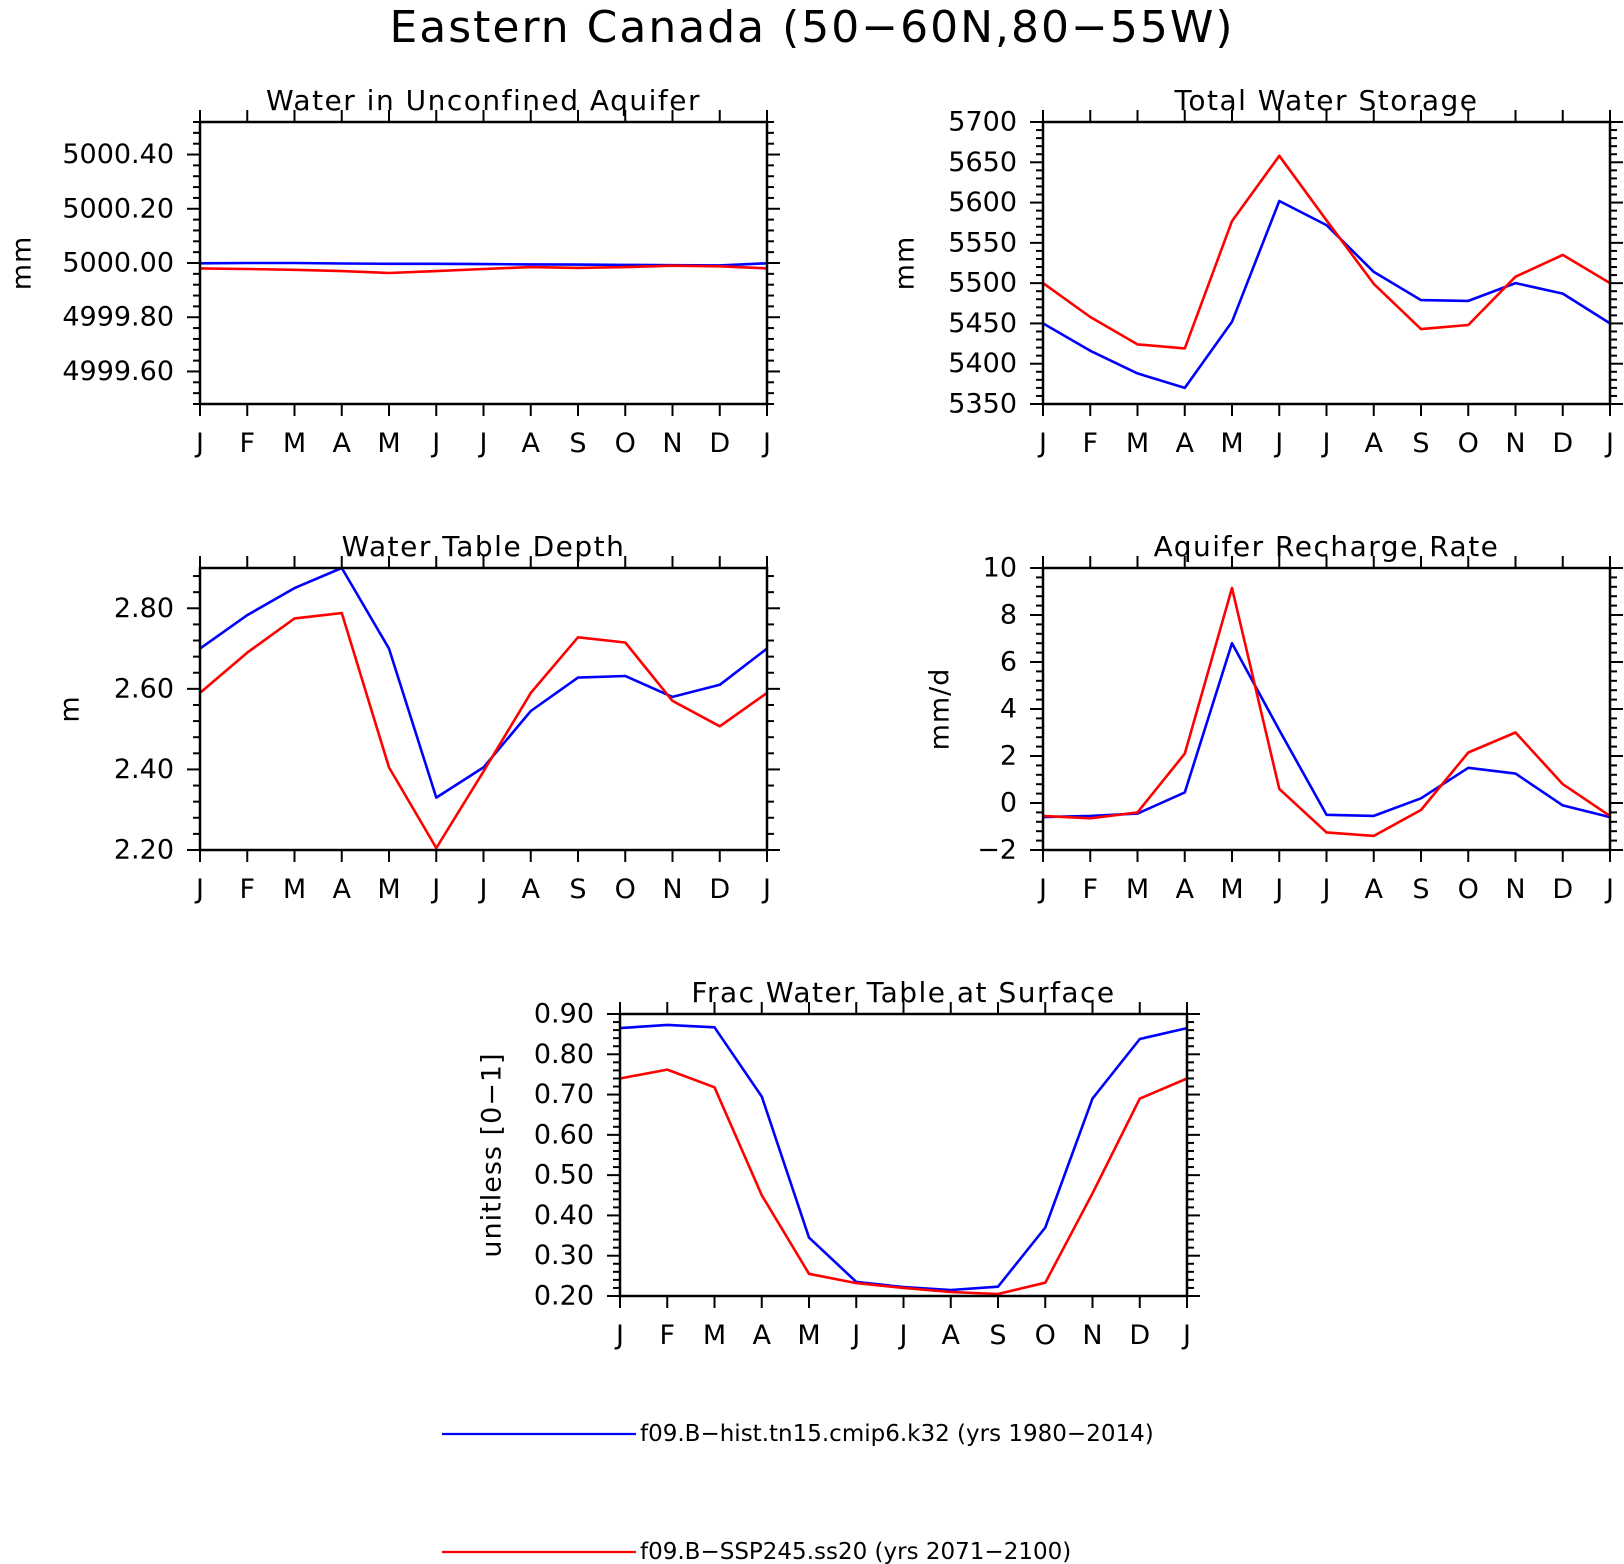 This screenshot has width=1624, height=1564. What do you see at coordinates (982, 283) in the screenshot?
I see `y-tick-label: 5500` at bounding box center [982, 283].